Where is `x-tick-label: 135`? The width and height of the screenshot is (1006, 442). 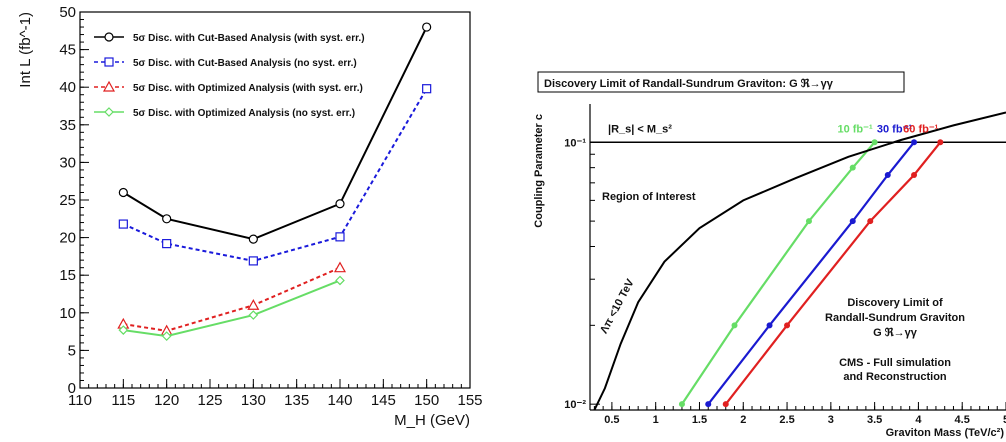 x-tick-label: 135 is located at coordinates (296, 400).